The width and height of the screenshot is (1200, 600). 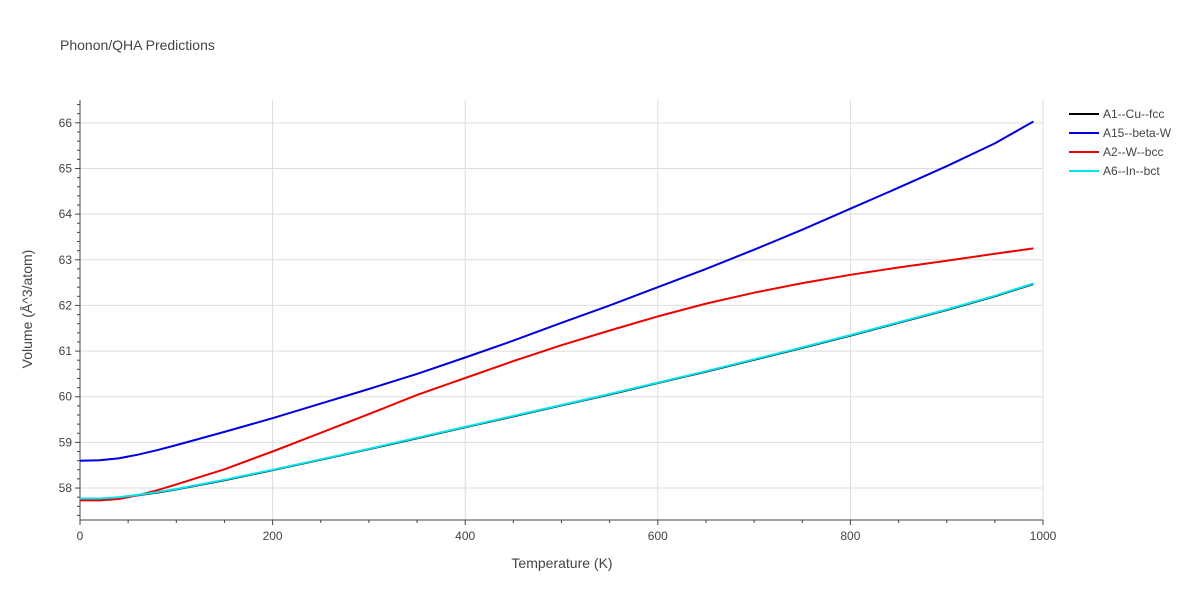 I want to click on legend-item-3: A2--W--bcc, so click(x=1116, y=152).